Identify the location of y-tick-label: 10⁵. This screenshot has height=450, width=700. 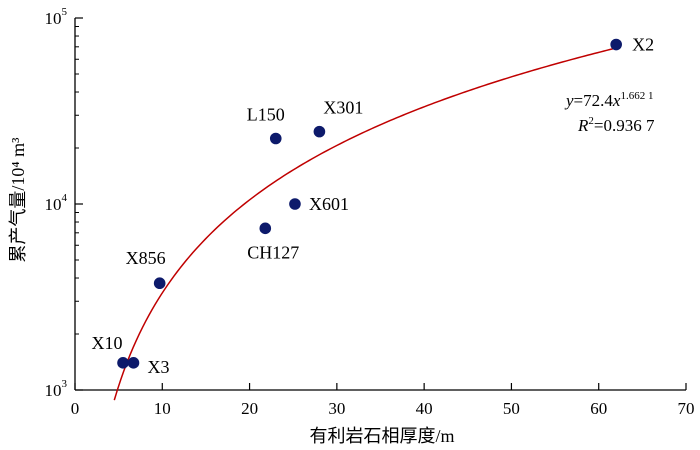
(56, 17).